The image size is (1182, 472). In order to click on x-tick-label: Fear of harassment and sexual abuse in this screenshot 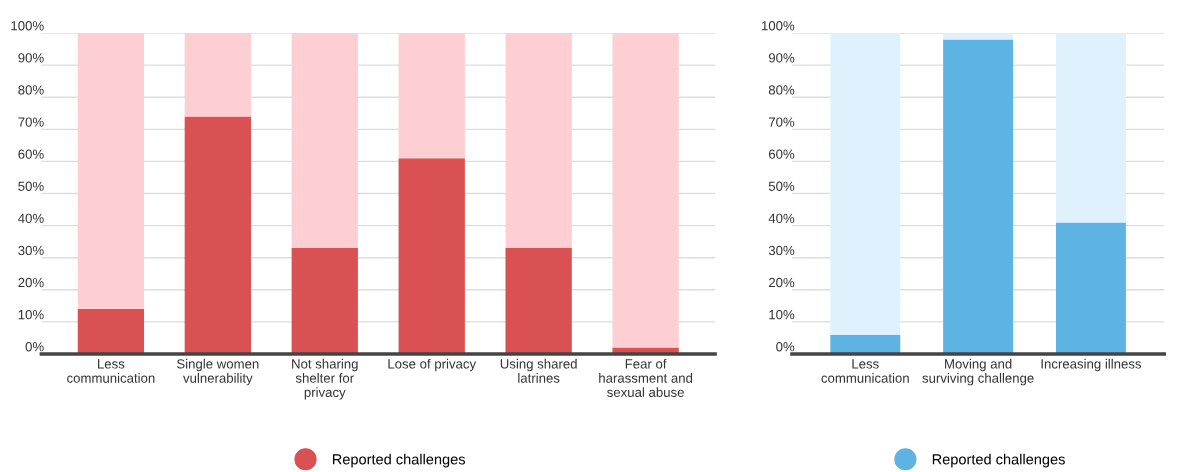, I will do `click(646, 377)`.